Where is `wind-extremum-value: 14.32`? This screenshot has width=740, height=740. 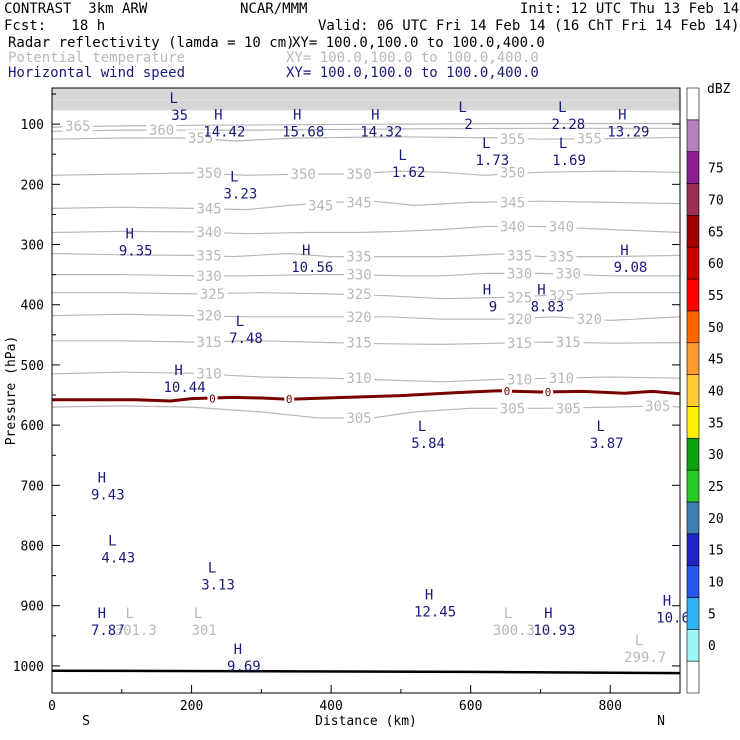
wind-extremum-value: 14.32 is located at coordinates (381, 132).